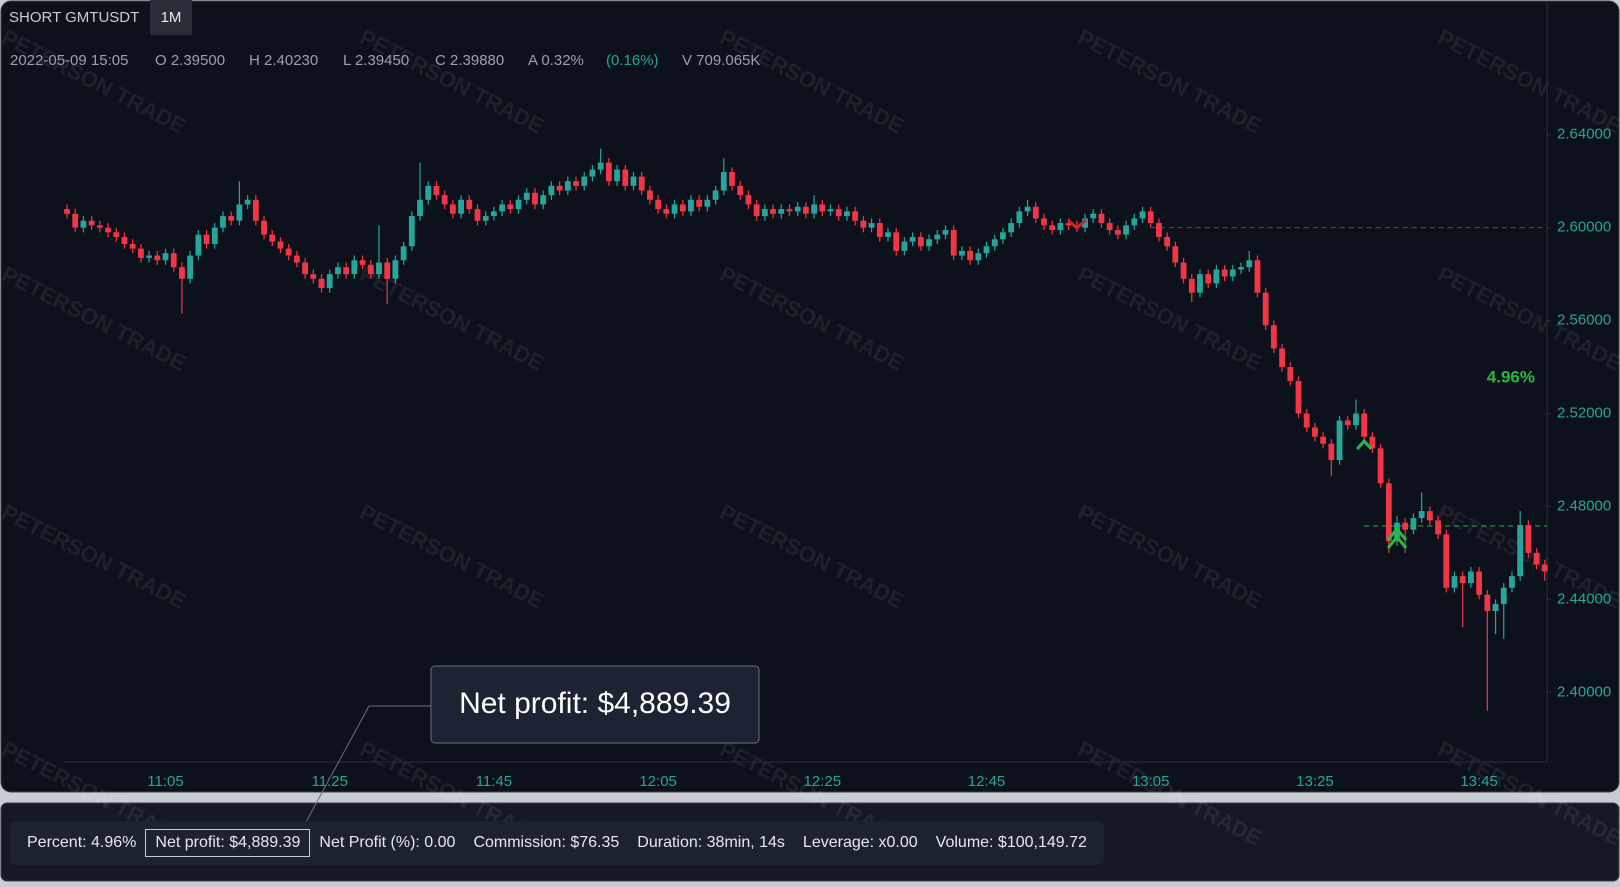 Image resolution: width=1620 pixels, height=887 pixels. I want to click on y-tick-label: 2.48000, so click(1584, 505).